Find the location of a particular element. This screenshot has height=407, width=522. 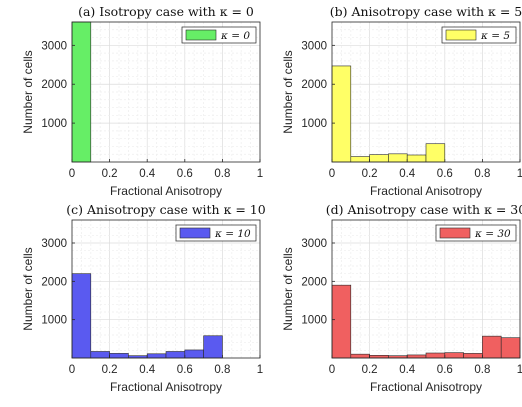

legend: κ = 10 is located at coordinates (216, 233).